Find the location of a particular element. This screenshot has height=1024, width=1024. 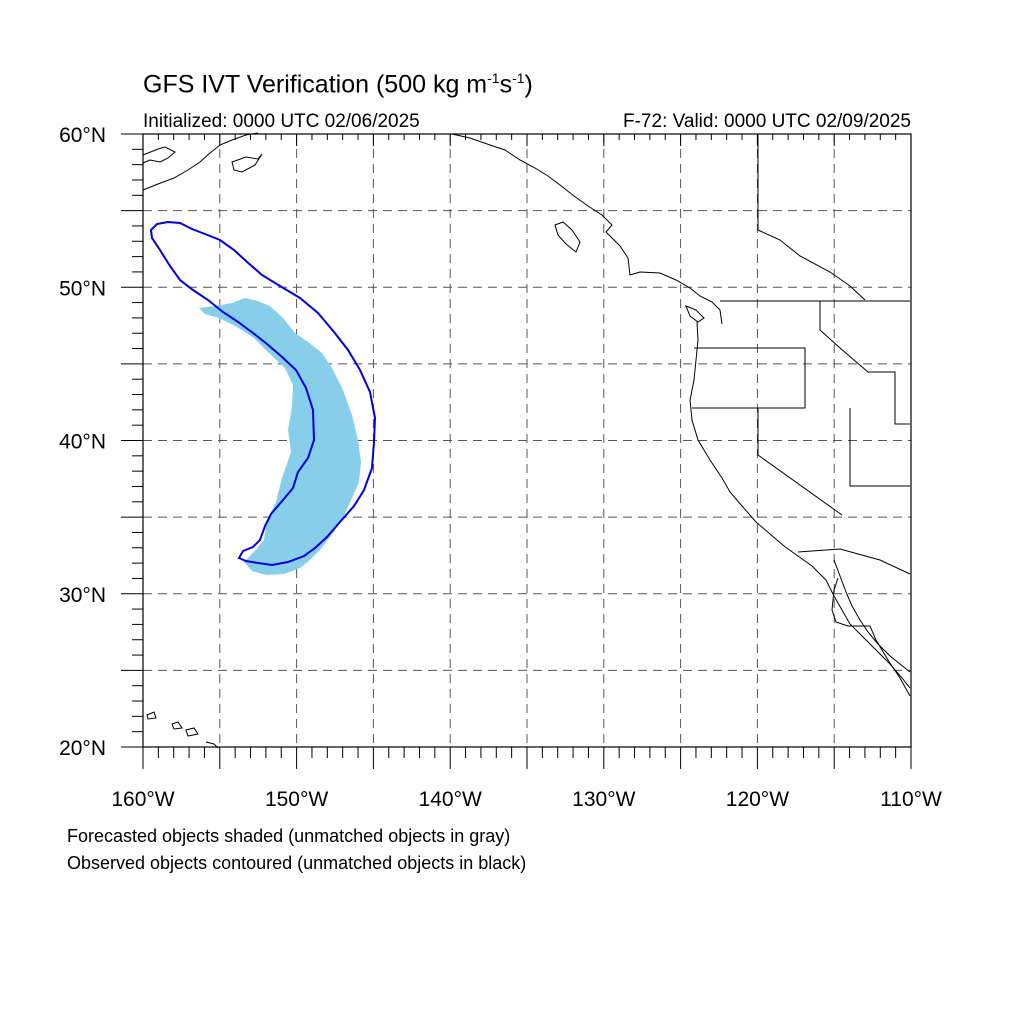

boundary-states is located at coordinates (801, 354).